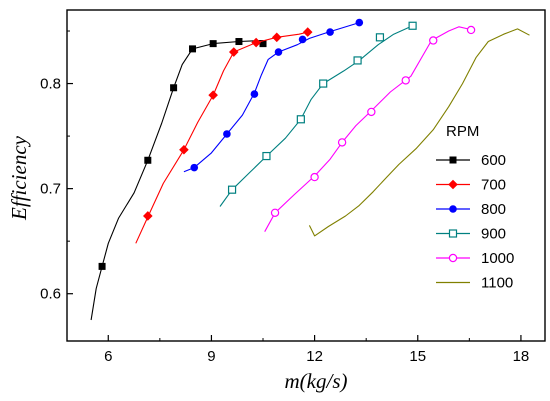 The height and width of the screenshot is (401, 550). What do you see at coordinates (497, 283) in the screenshot?
I see `legend-label: 1100` at bounding box center [497, 283].